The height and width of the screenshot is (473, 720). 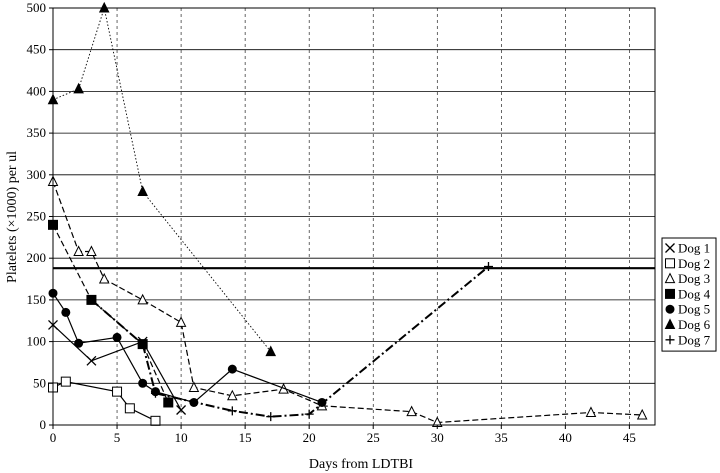 What do you see at coordinates (37, 132) in the screenshot?
I see `y-tick-label: 350` at bounding box center [37, 132].